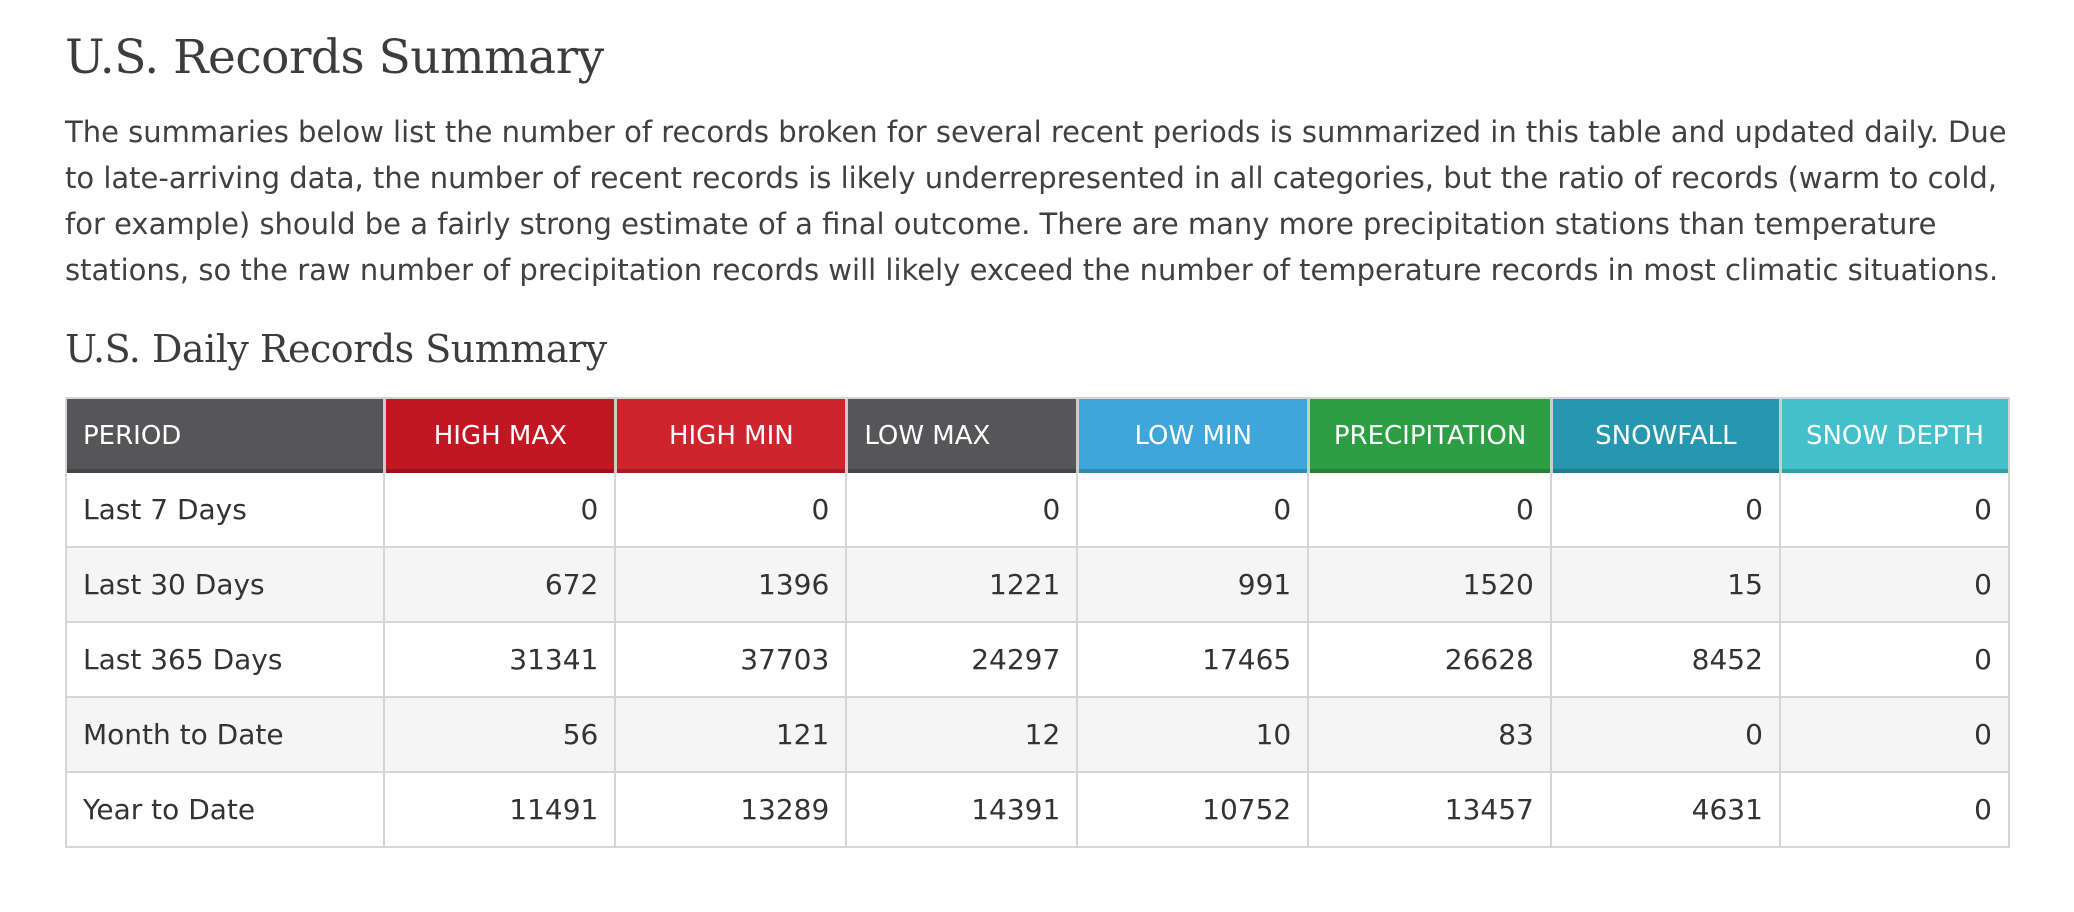 This screenshot has width=2074, height=912. I want to click on value-cell: 4631, so click(1664, 809).